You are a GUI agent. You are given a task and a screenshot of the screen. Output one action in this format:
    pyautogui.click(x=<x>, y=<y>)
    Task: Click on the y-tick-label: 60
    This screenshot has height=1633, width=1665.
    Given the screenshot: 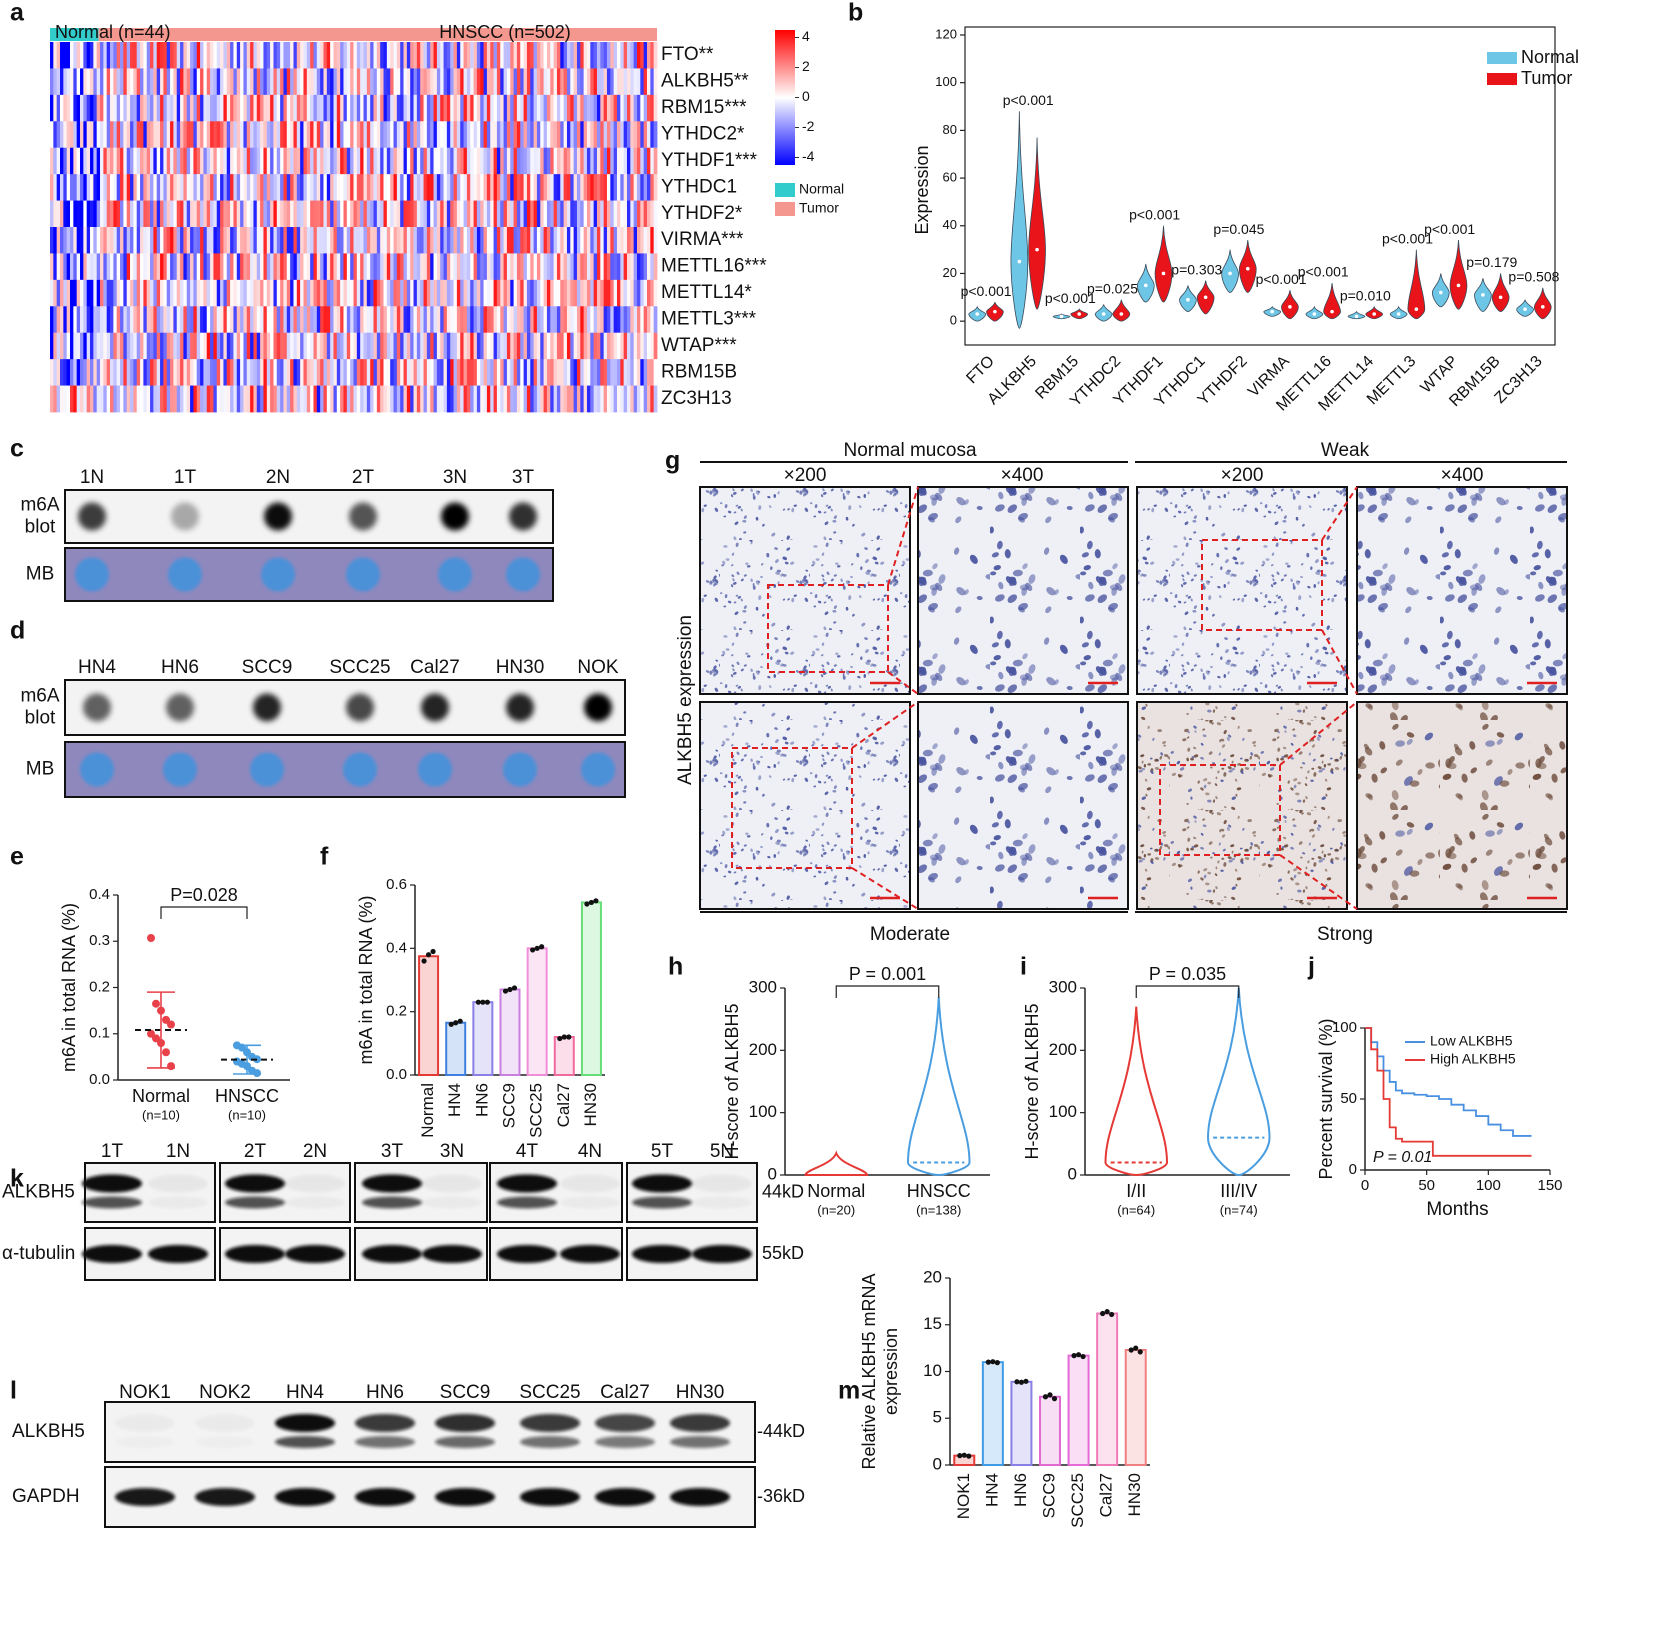 What is the action you would take?
    pyautogui.click(x=950, y=177)
    